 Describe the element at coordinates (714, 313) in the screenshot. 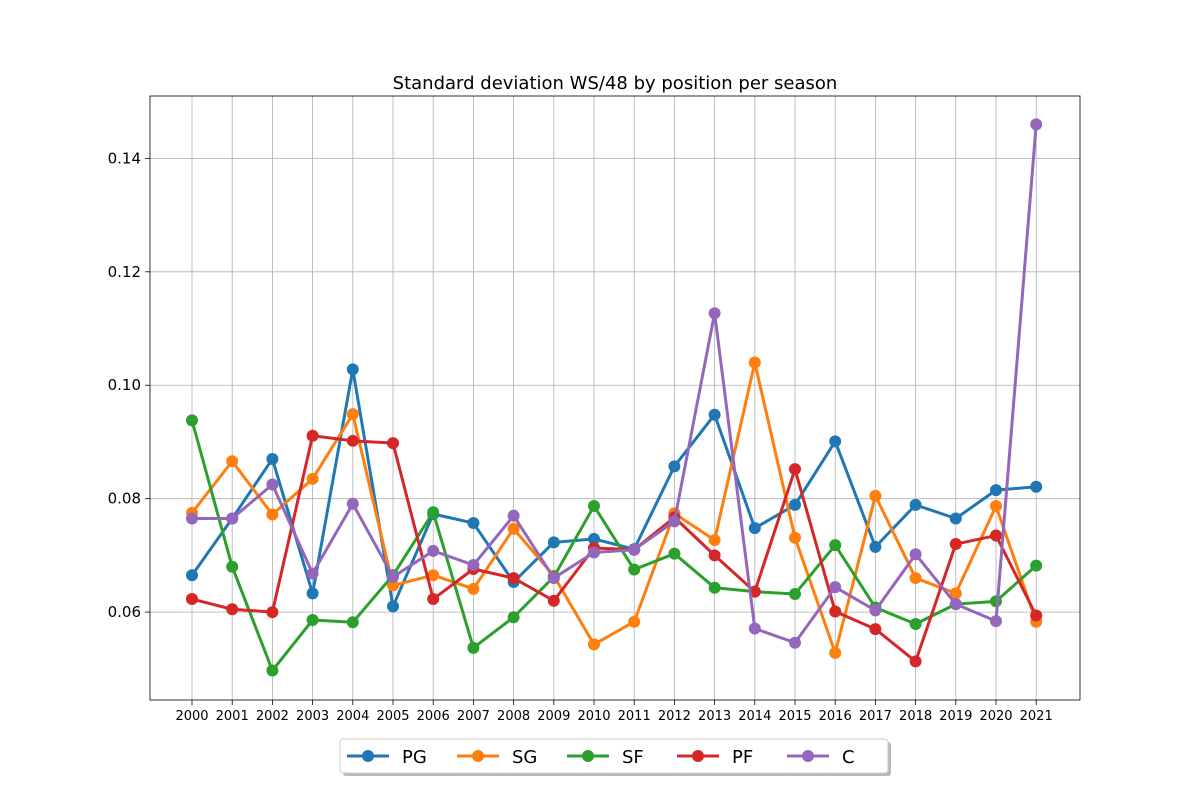

I see `data-point-c-2013` at that location.